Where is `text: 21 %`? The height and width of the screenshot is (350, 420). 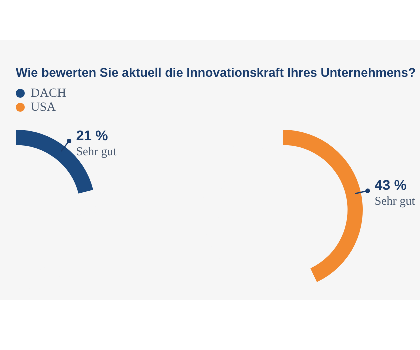
text: 21 % is located at coordinates (92, 135).